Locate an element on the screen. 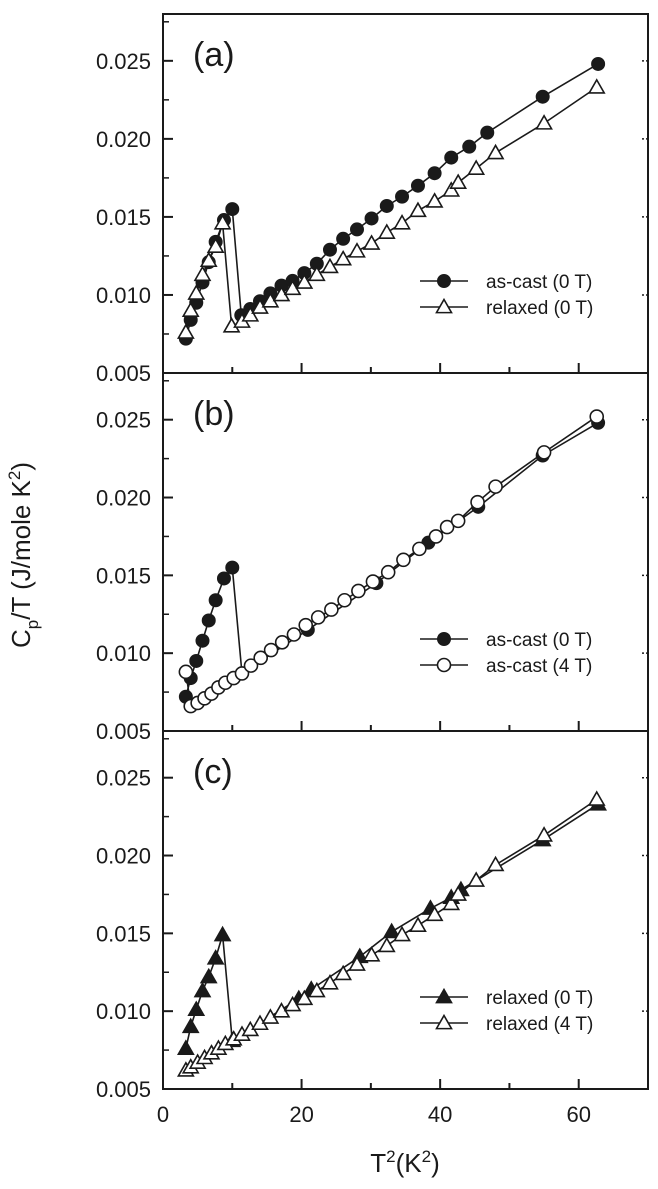  x-tick-label: 40 is located at coordinates (440, 1114).